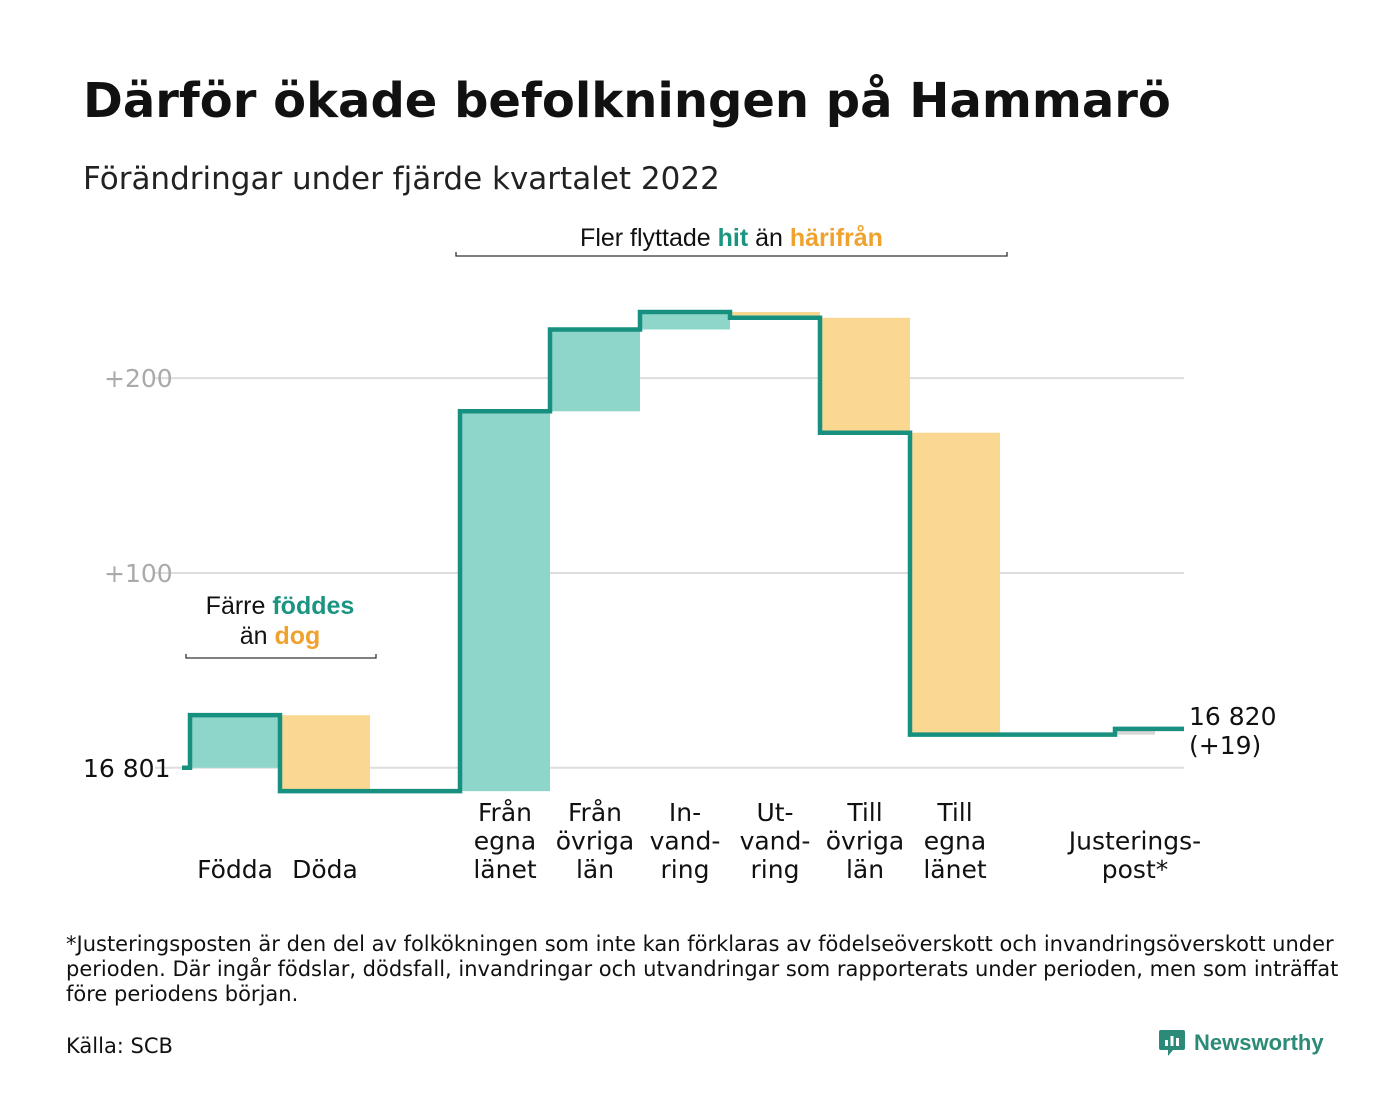 This screenshot has height=1120, width=1400. I want to click on y-tick-label: +200, so click(138, 378).